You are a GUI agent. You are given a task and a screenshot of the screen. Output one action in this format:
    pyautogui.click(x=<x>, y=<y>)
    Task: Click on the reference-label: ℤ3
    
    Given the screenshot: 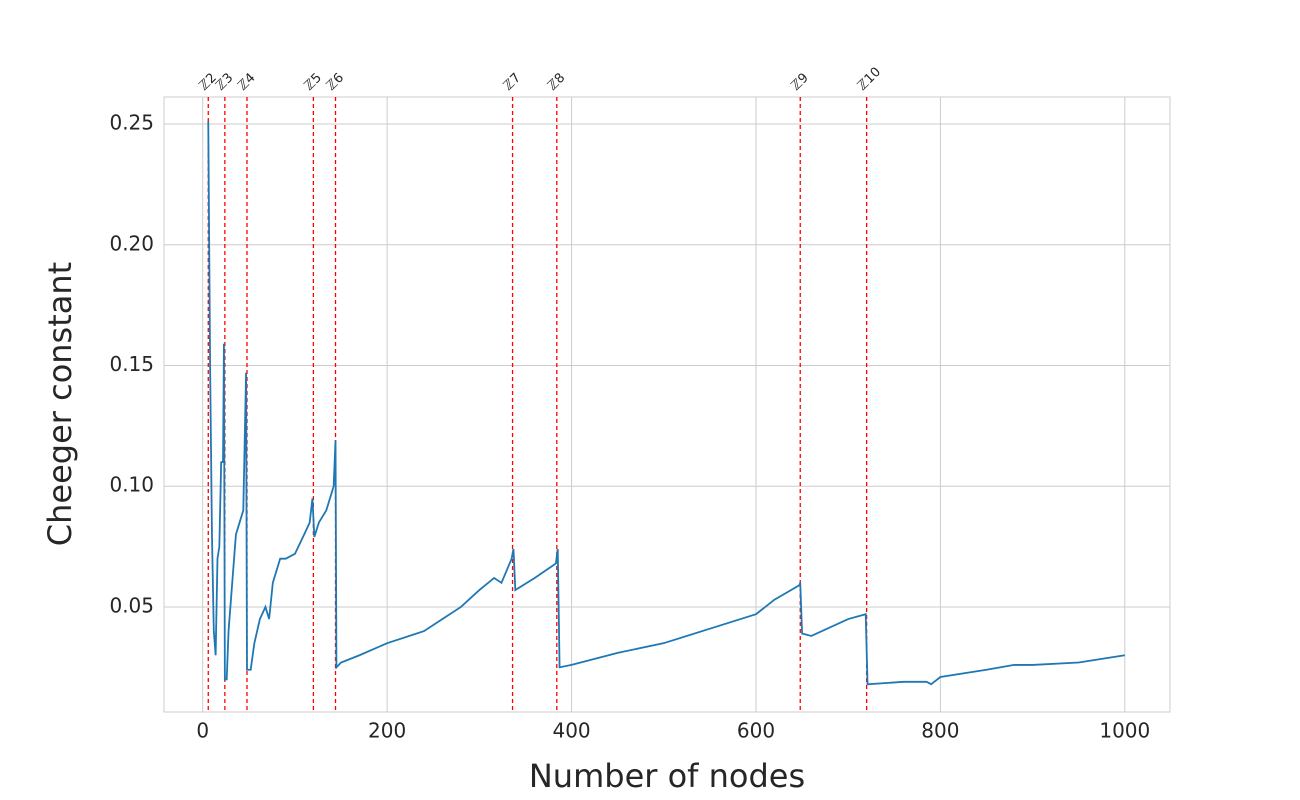 What is the action you would take?
    pyautogui.click(x=224, y=82)
    